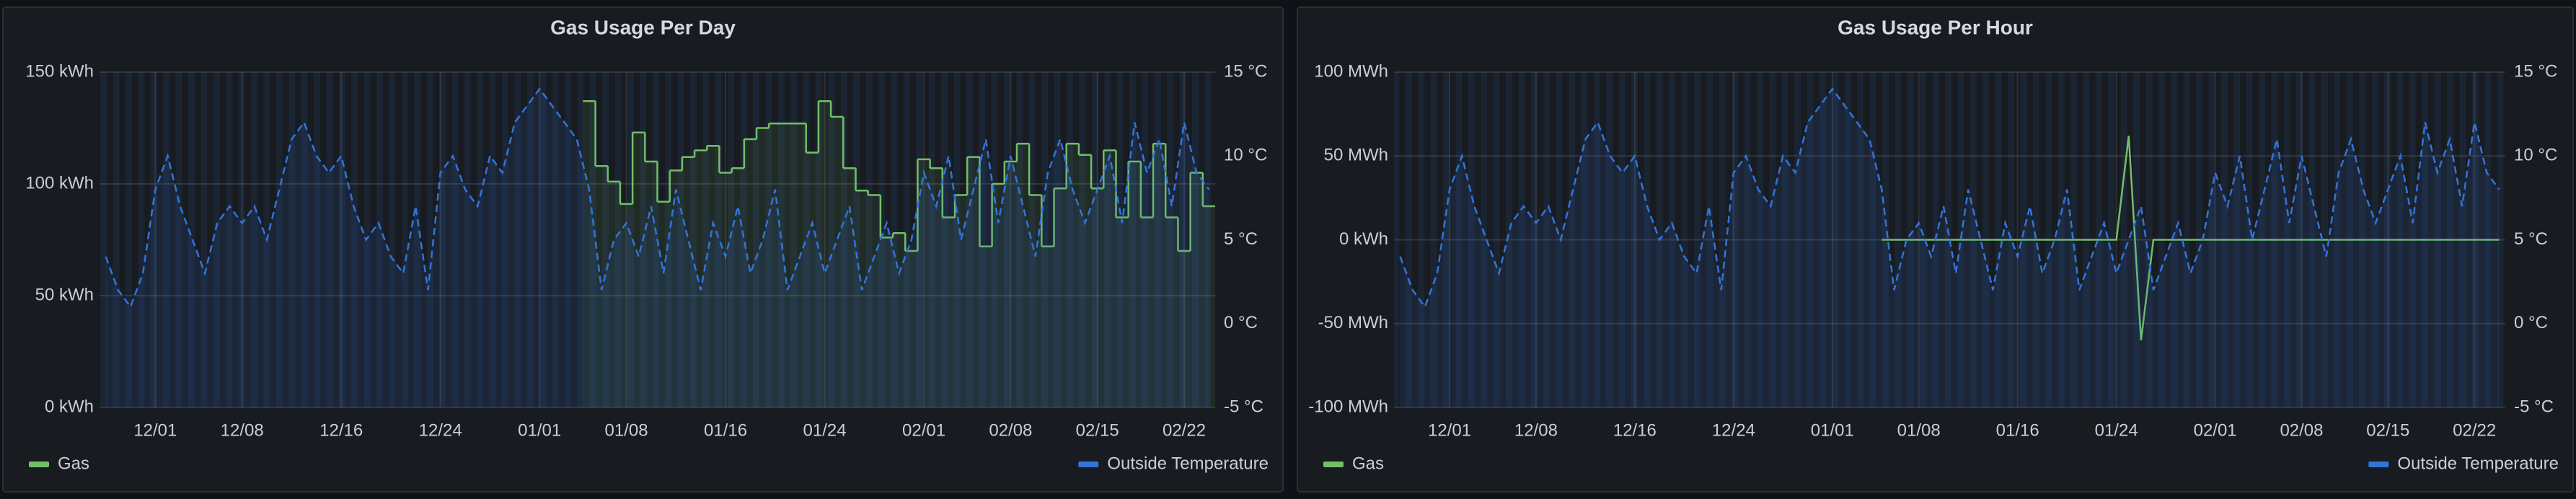 This screenshot has width=2576, height=499. I want to click on y-tick-label: 50 kWh, so click(64, 294).